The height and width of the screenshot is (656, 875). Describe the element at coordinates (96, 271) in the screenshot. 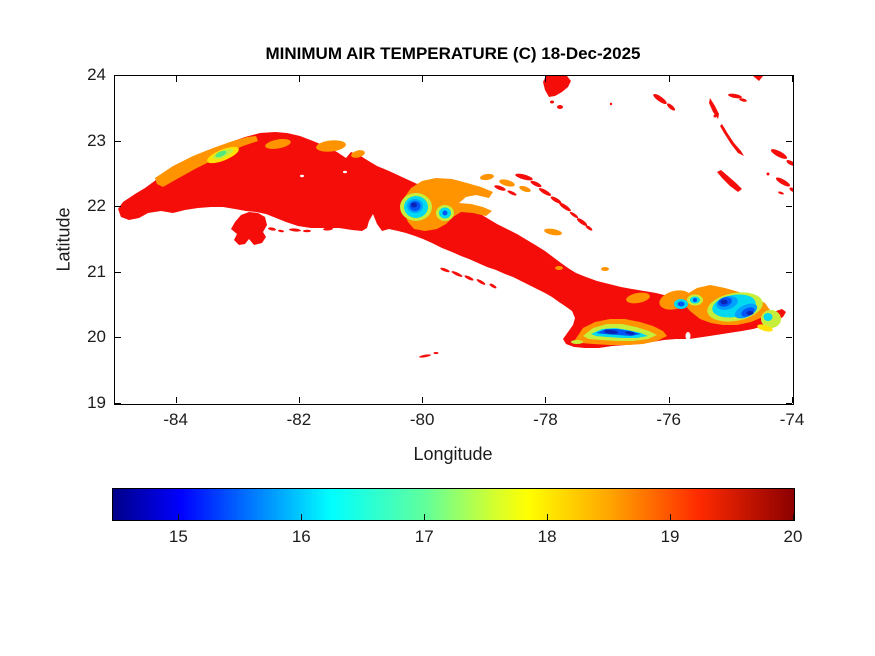

I see `y-tick-label: 21` at that location.